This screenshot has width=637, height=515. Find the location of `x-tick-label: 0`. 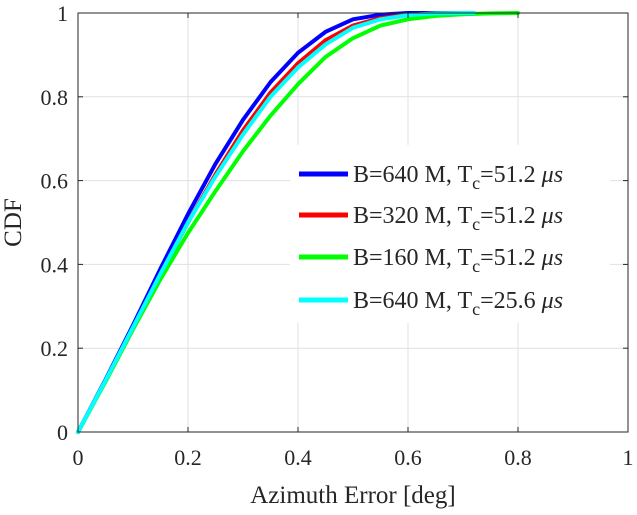

x-tick-label: 0 is located at coordinates (78, 457).